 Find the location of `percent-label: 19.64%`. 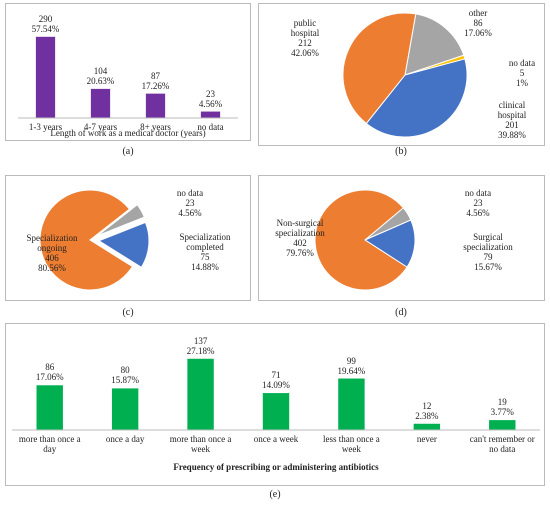

percent-label: 19.64% is located at coordinates (351, 370).